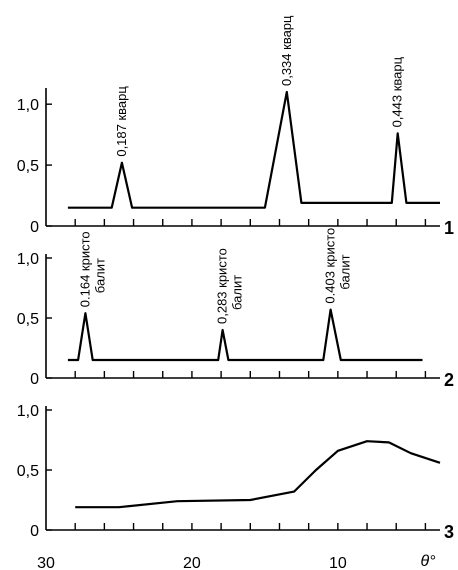 The width and height of the screenshot is (458, 570). What do you see at coordinates (46, 562) in the screenshot?
I see `x-tick-label: 30` at bounding box center [46, 562].